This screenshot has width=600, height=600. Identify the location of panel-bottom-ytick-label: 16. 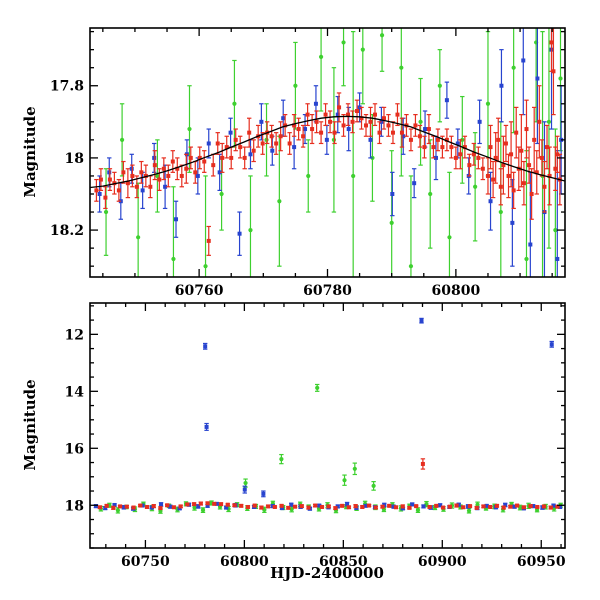
(74, 449).